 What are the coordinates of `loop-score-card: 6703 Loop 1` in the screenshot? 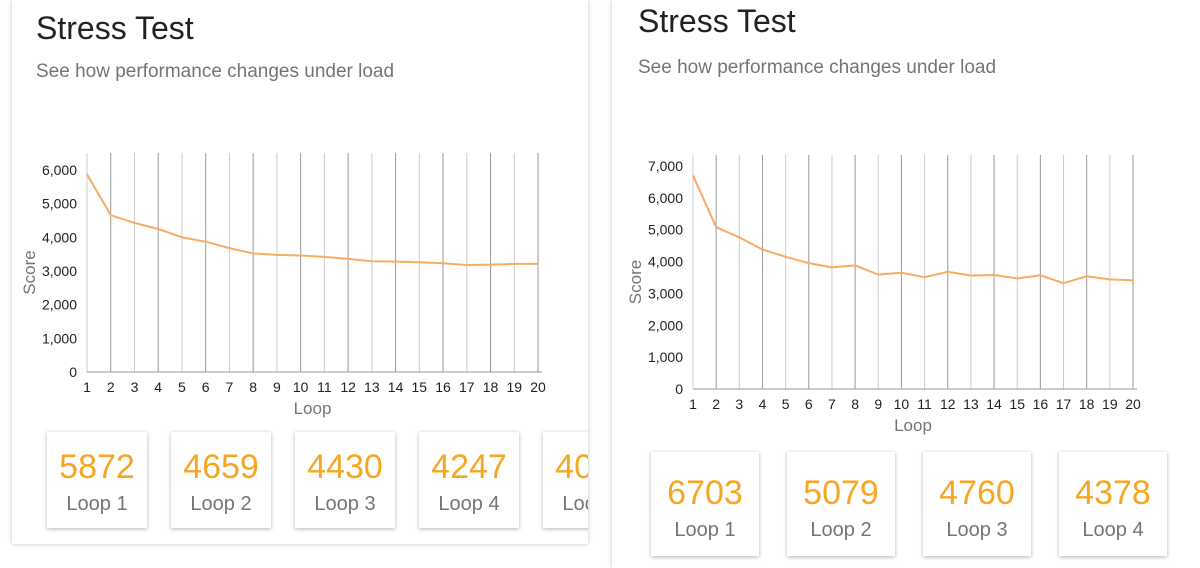 It's located at (705, 504).